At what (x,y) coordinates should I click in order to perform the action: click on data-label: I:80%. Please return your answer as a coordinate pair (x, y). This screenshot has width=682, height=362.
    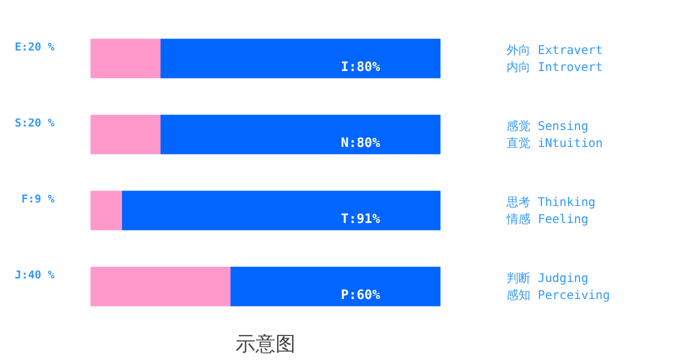
    Looking at the image, I should click on (360, 68).